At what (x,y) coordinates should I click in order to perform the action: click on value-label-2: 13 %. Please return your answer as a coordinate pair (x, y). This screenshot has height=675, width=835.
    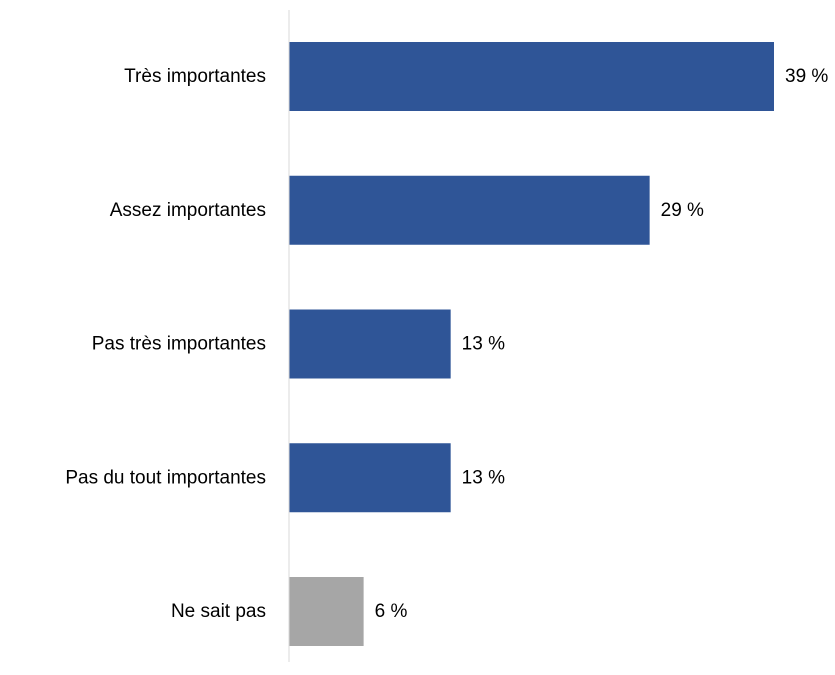
    Looking at the image, I should click on (483, 344).